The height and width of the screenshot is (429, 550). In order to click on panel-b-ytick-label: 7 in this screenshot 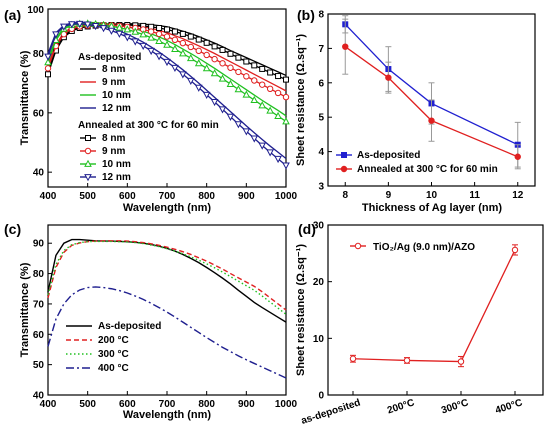, I will do `click(321, 49)`.